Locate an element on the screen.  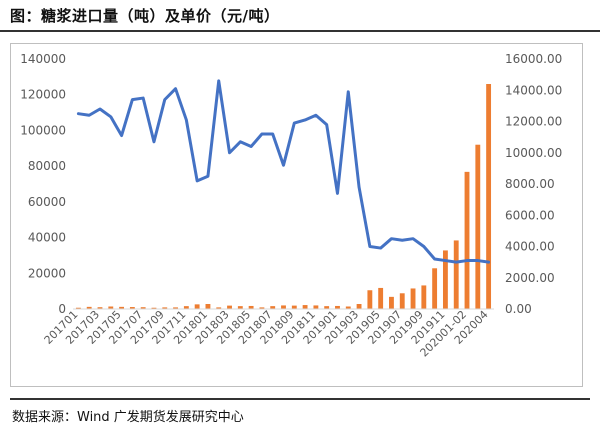
y-left-tick-label: 100000 is located at coordinates (43, 130).